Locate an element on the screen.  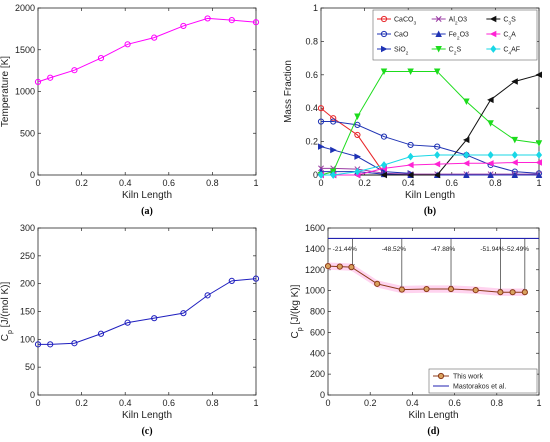
y-axis-label: Temperature [K] is located at coordinates (5, 91).